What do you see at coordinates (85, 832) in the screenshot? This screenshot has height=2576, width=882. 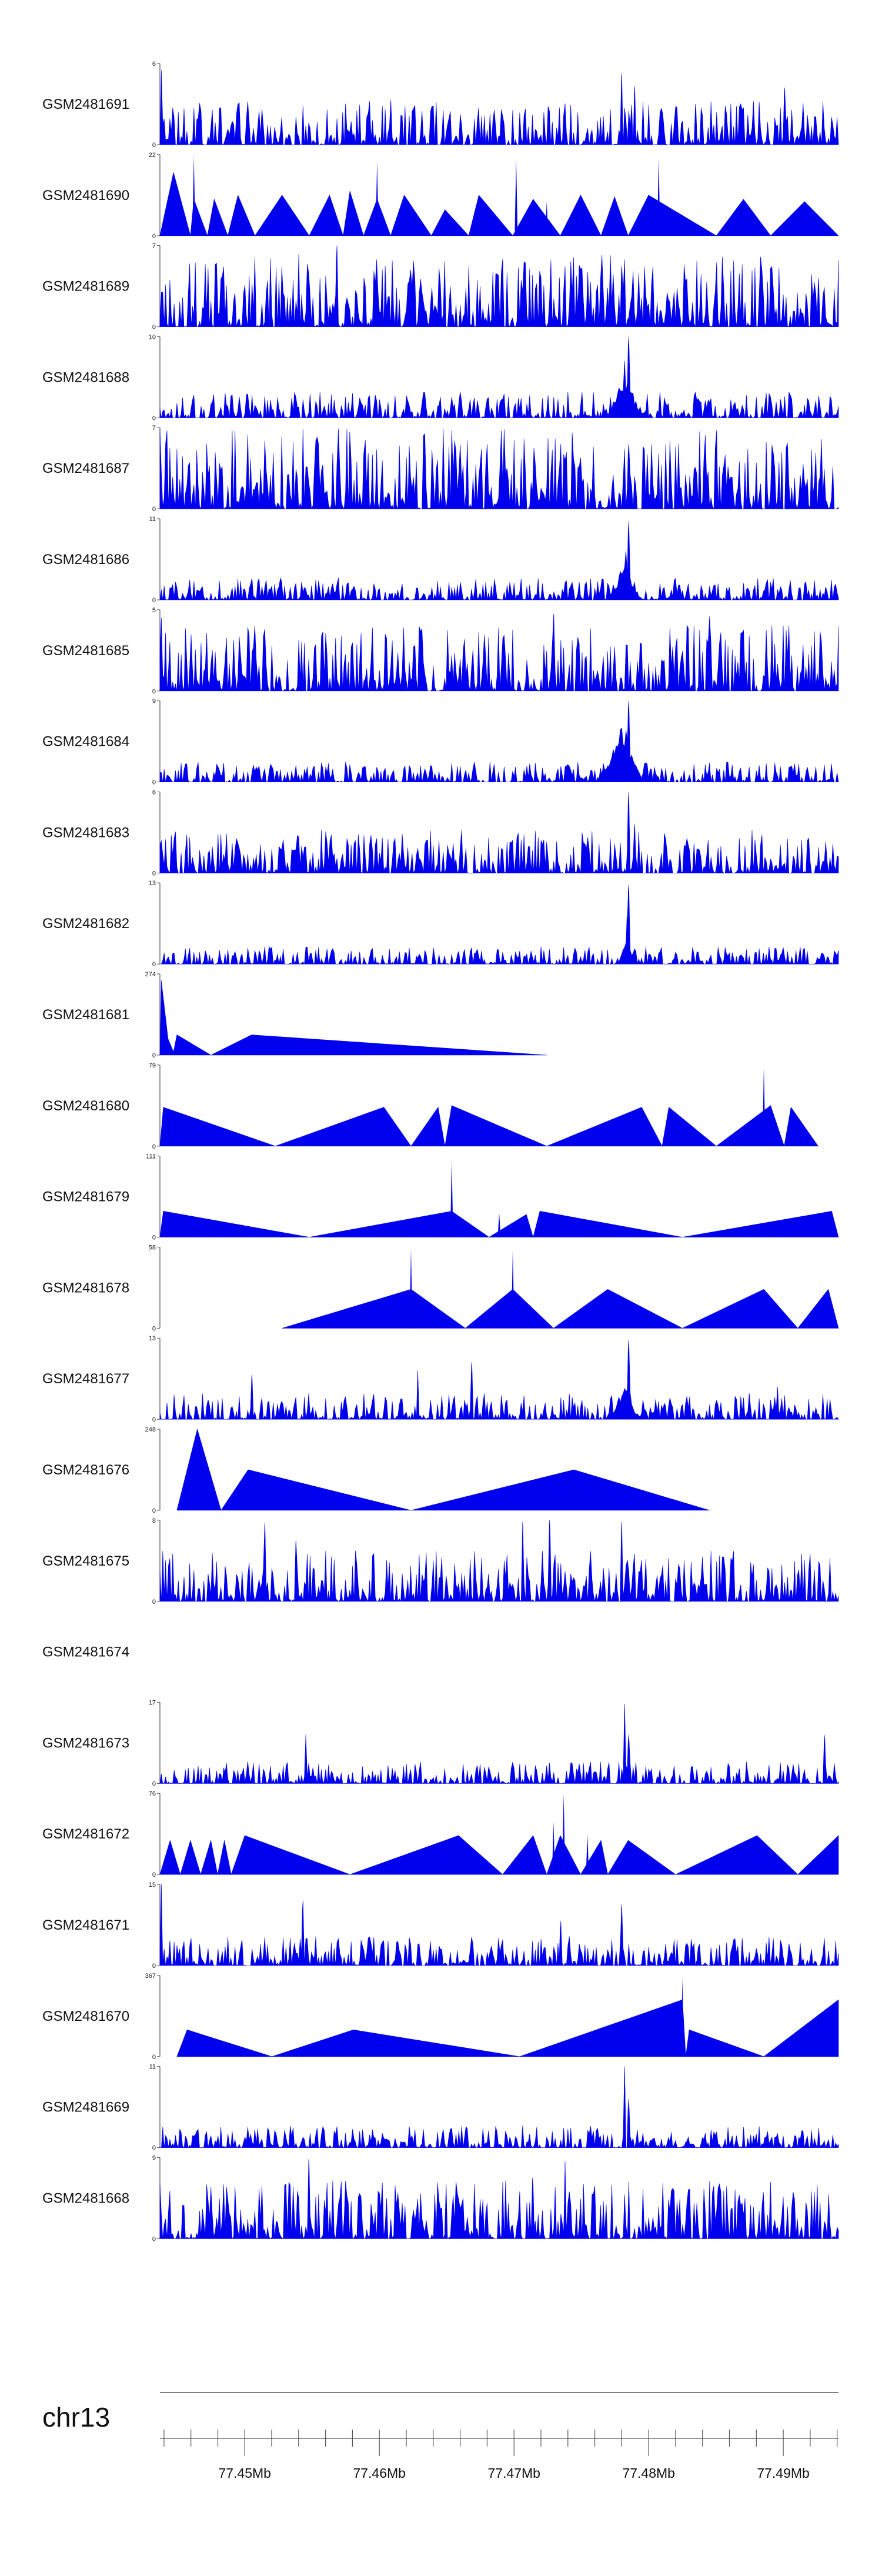 I see `track-label: GSM2481683` at bounding box center [85, 832].